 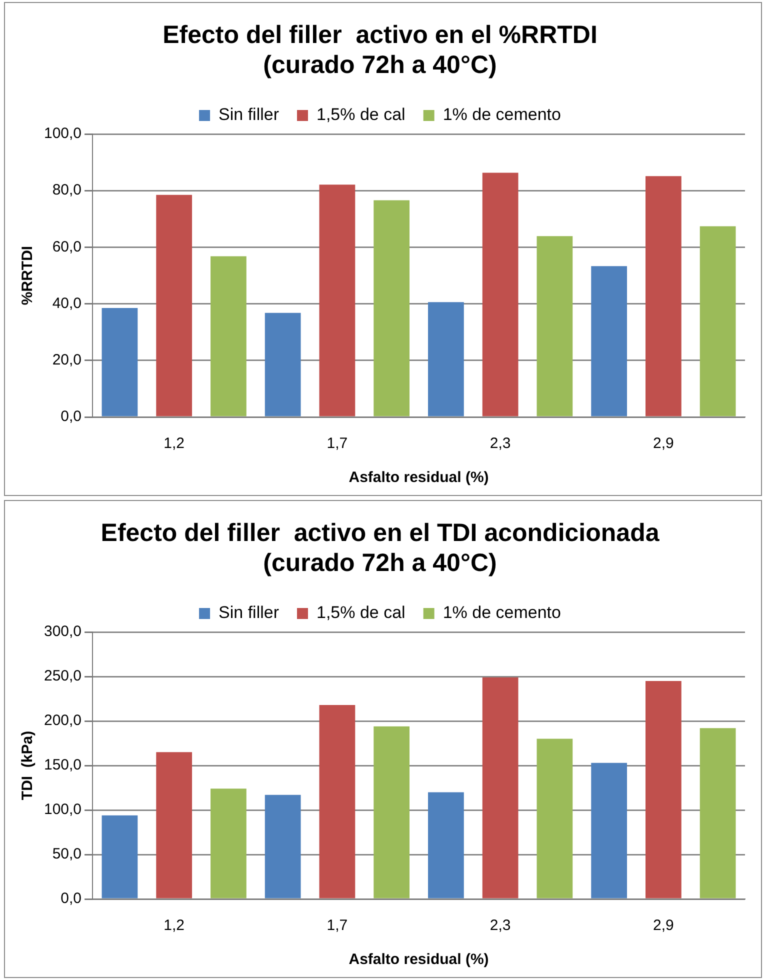 What do you see at coordinates (27, 276) in the screenshot?
I see `y-axis-title: %RRTDI` at bounding box center [27, 276].